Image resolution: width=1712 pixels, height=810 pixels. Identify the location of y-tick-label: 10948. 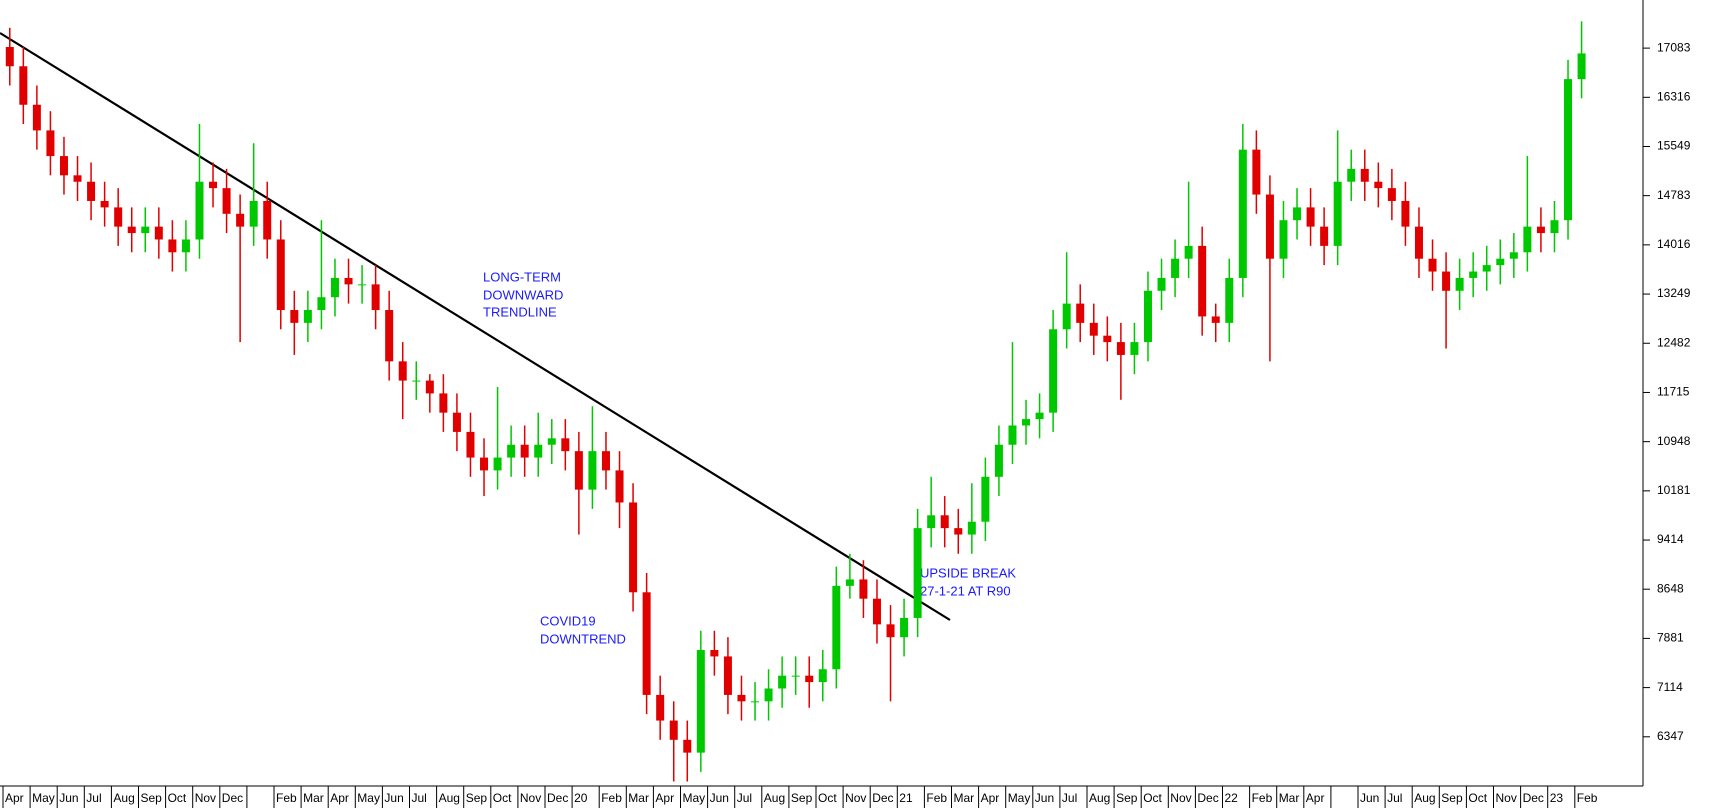
(1674, 441).